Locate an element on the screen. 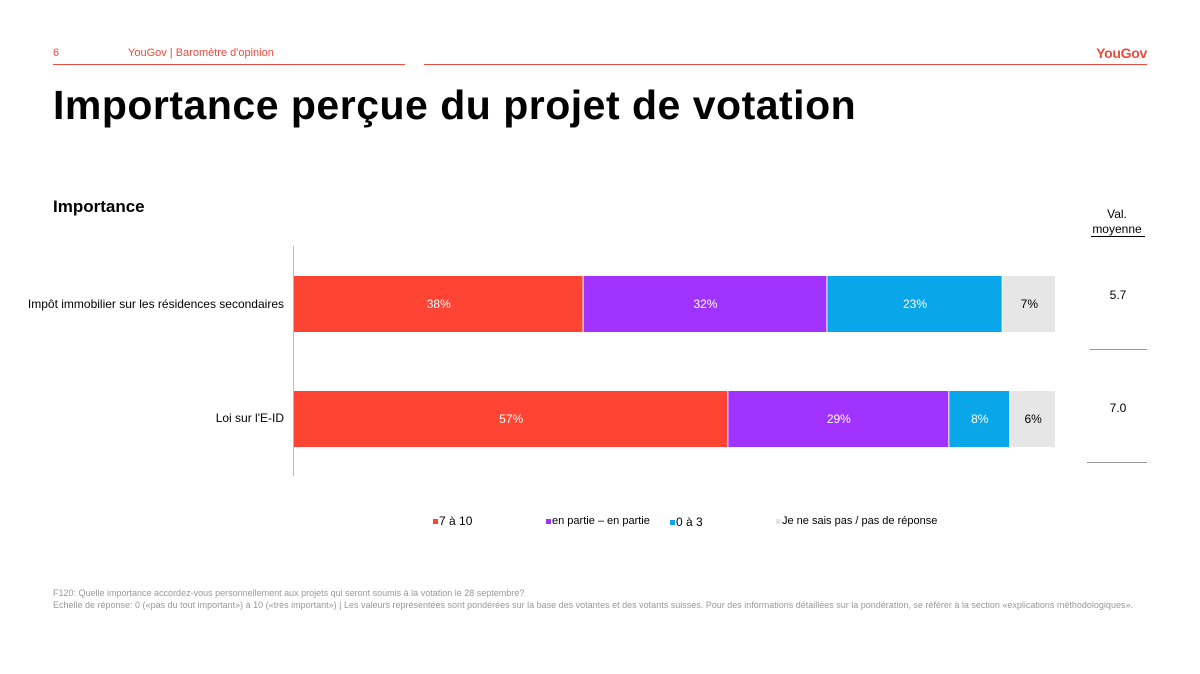 This screenshot has width=1200, height=674. category-label-1: Loi sur l'E-ID is located at coordinates (249, 418).